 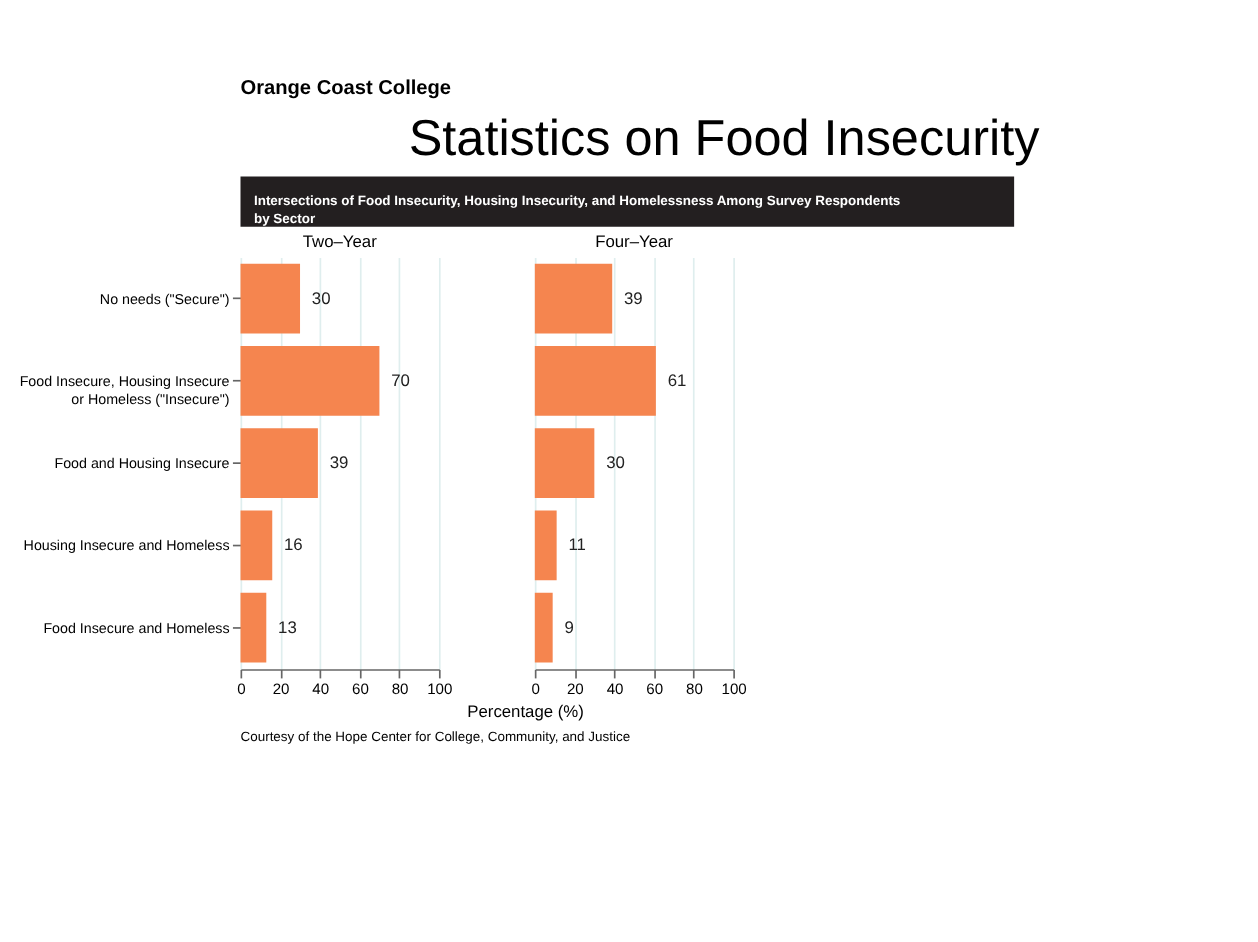 What do you see at coordinates (577, 544) in the screenshot?
I see `data-label: 11` at bounding box center [577, 544].